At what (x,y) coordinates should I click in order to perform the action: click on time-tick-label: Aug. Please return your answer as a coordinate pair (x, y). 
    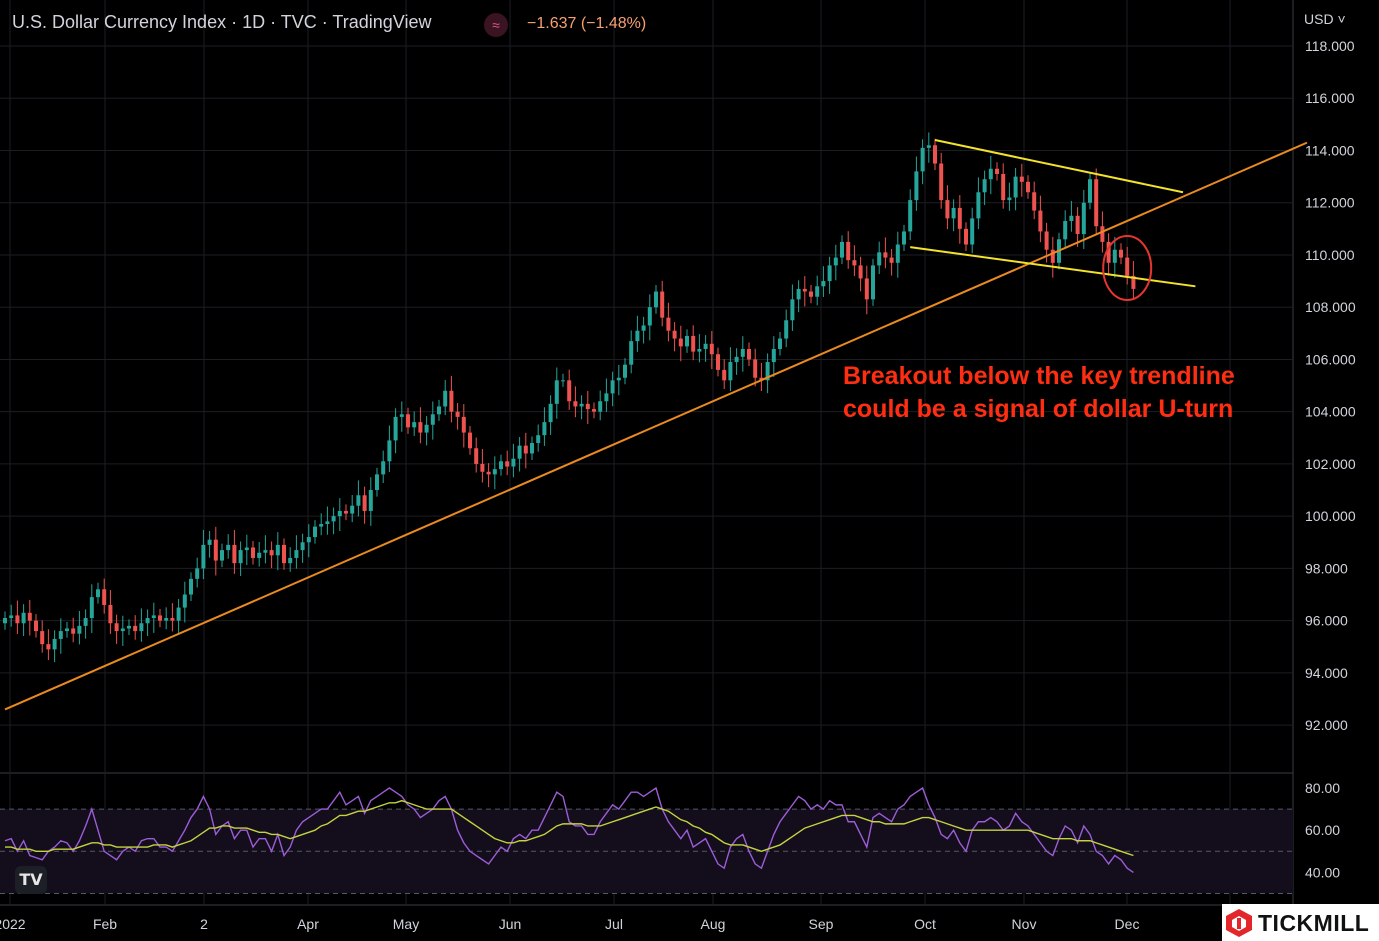
    Looking at the image, I should click on (713, 924).